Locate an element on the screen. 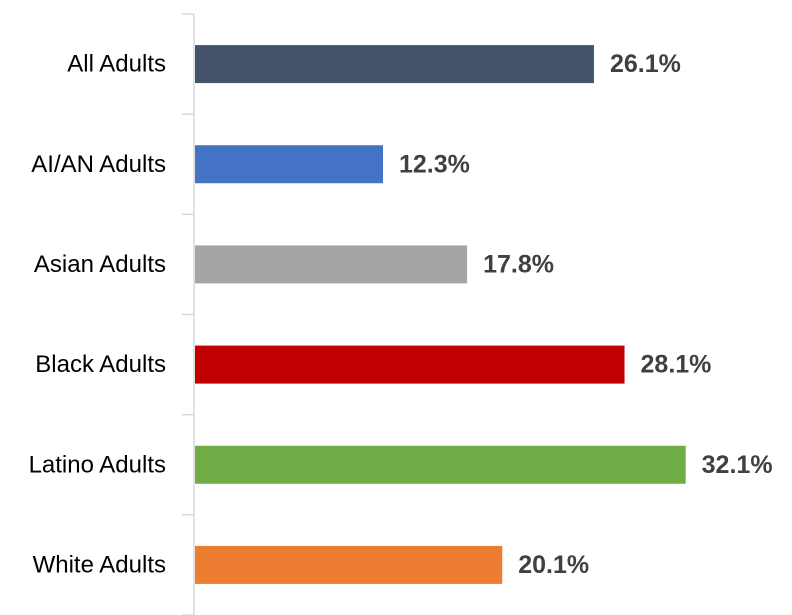 The image size is (792, 615). data-label: 20.1% is located at coordinates (553, 565).